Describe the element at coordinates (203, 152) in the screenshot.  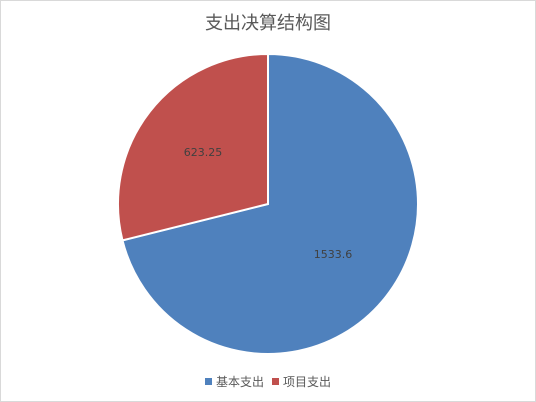
I see `data-label-project: 623.25` at that location.